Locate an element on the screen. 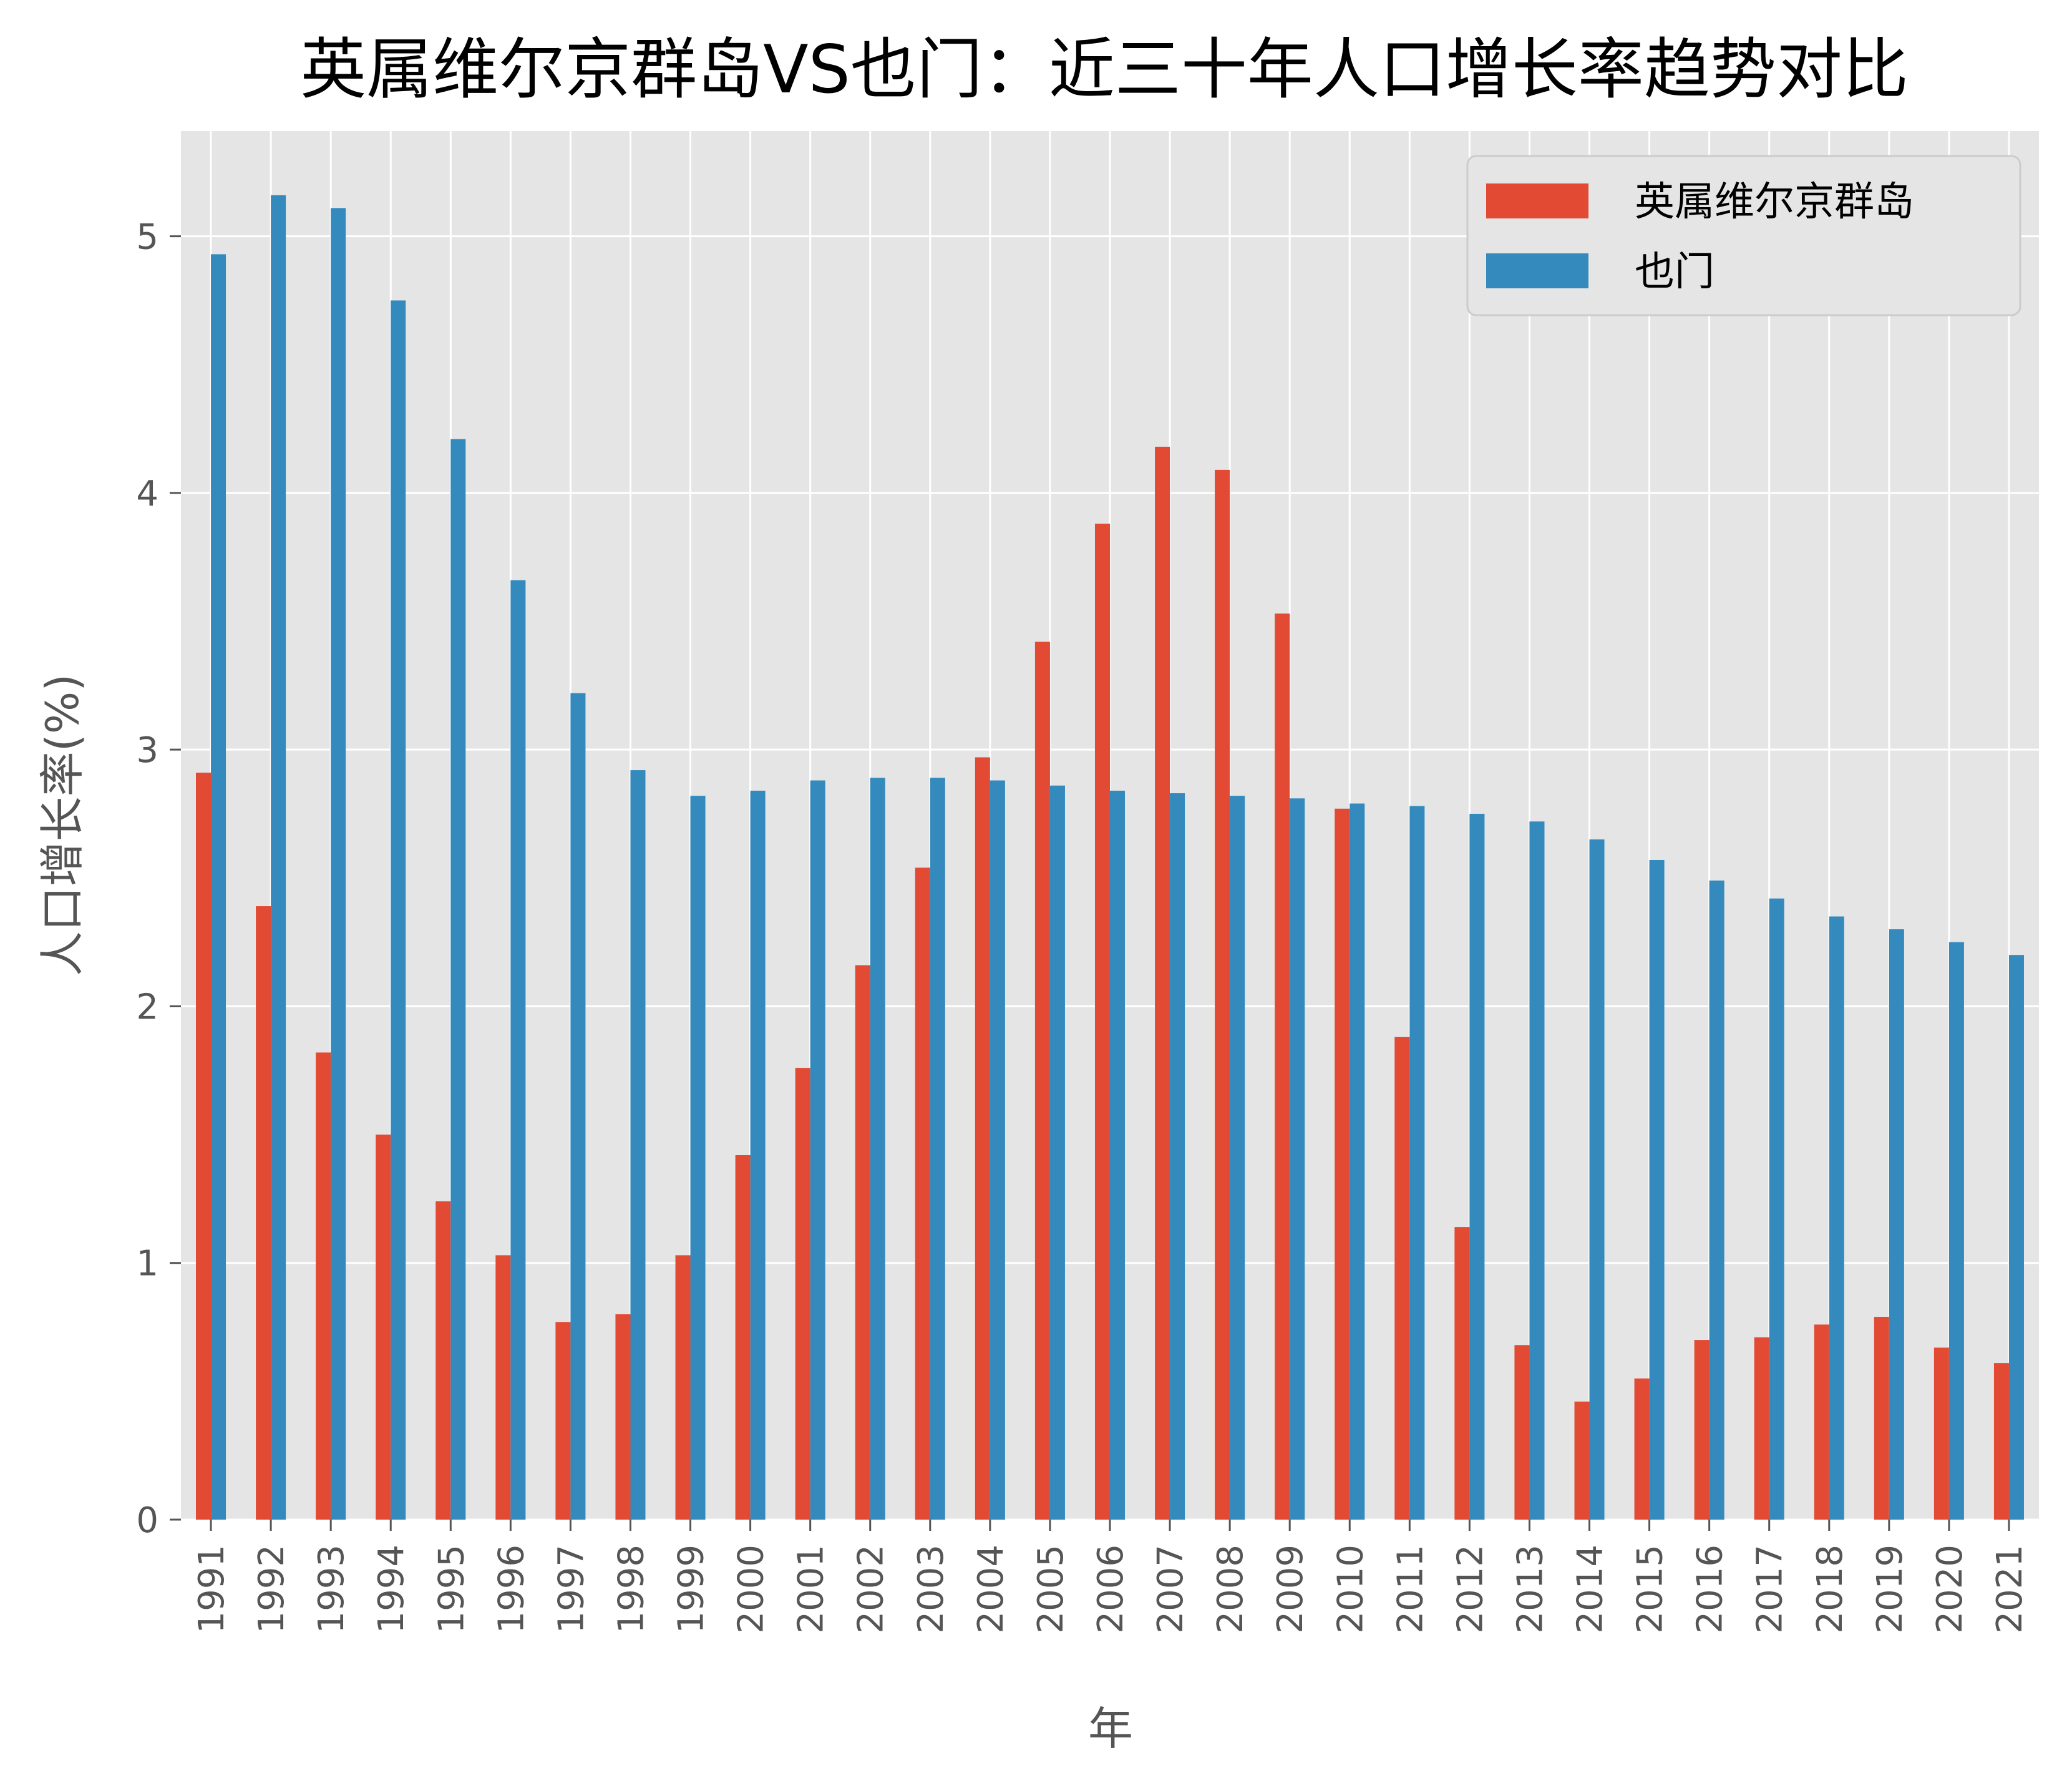 This screenshot has width=2072, height=1768. bar-british-virgin-islands-2018 is located at coordinates (1821, 1422).